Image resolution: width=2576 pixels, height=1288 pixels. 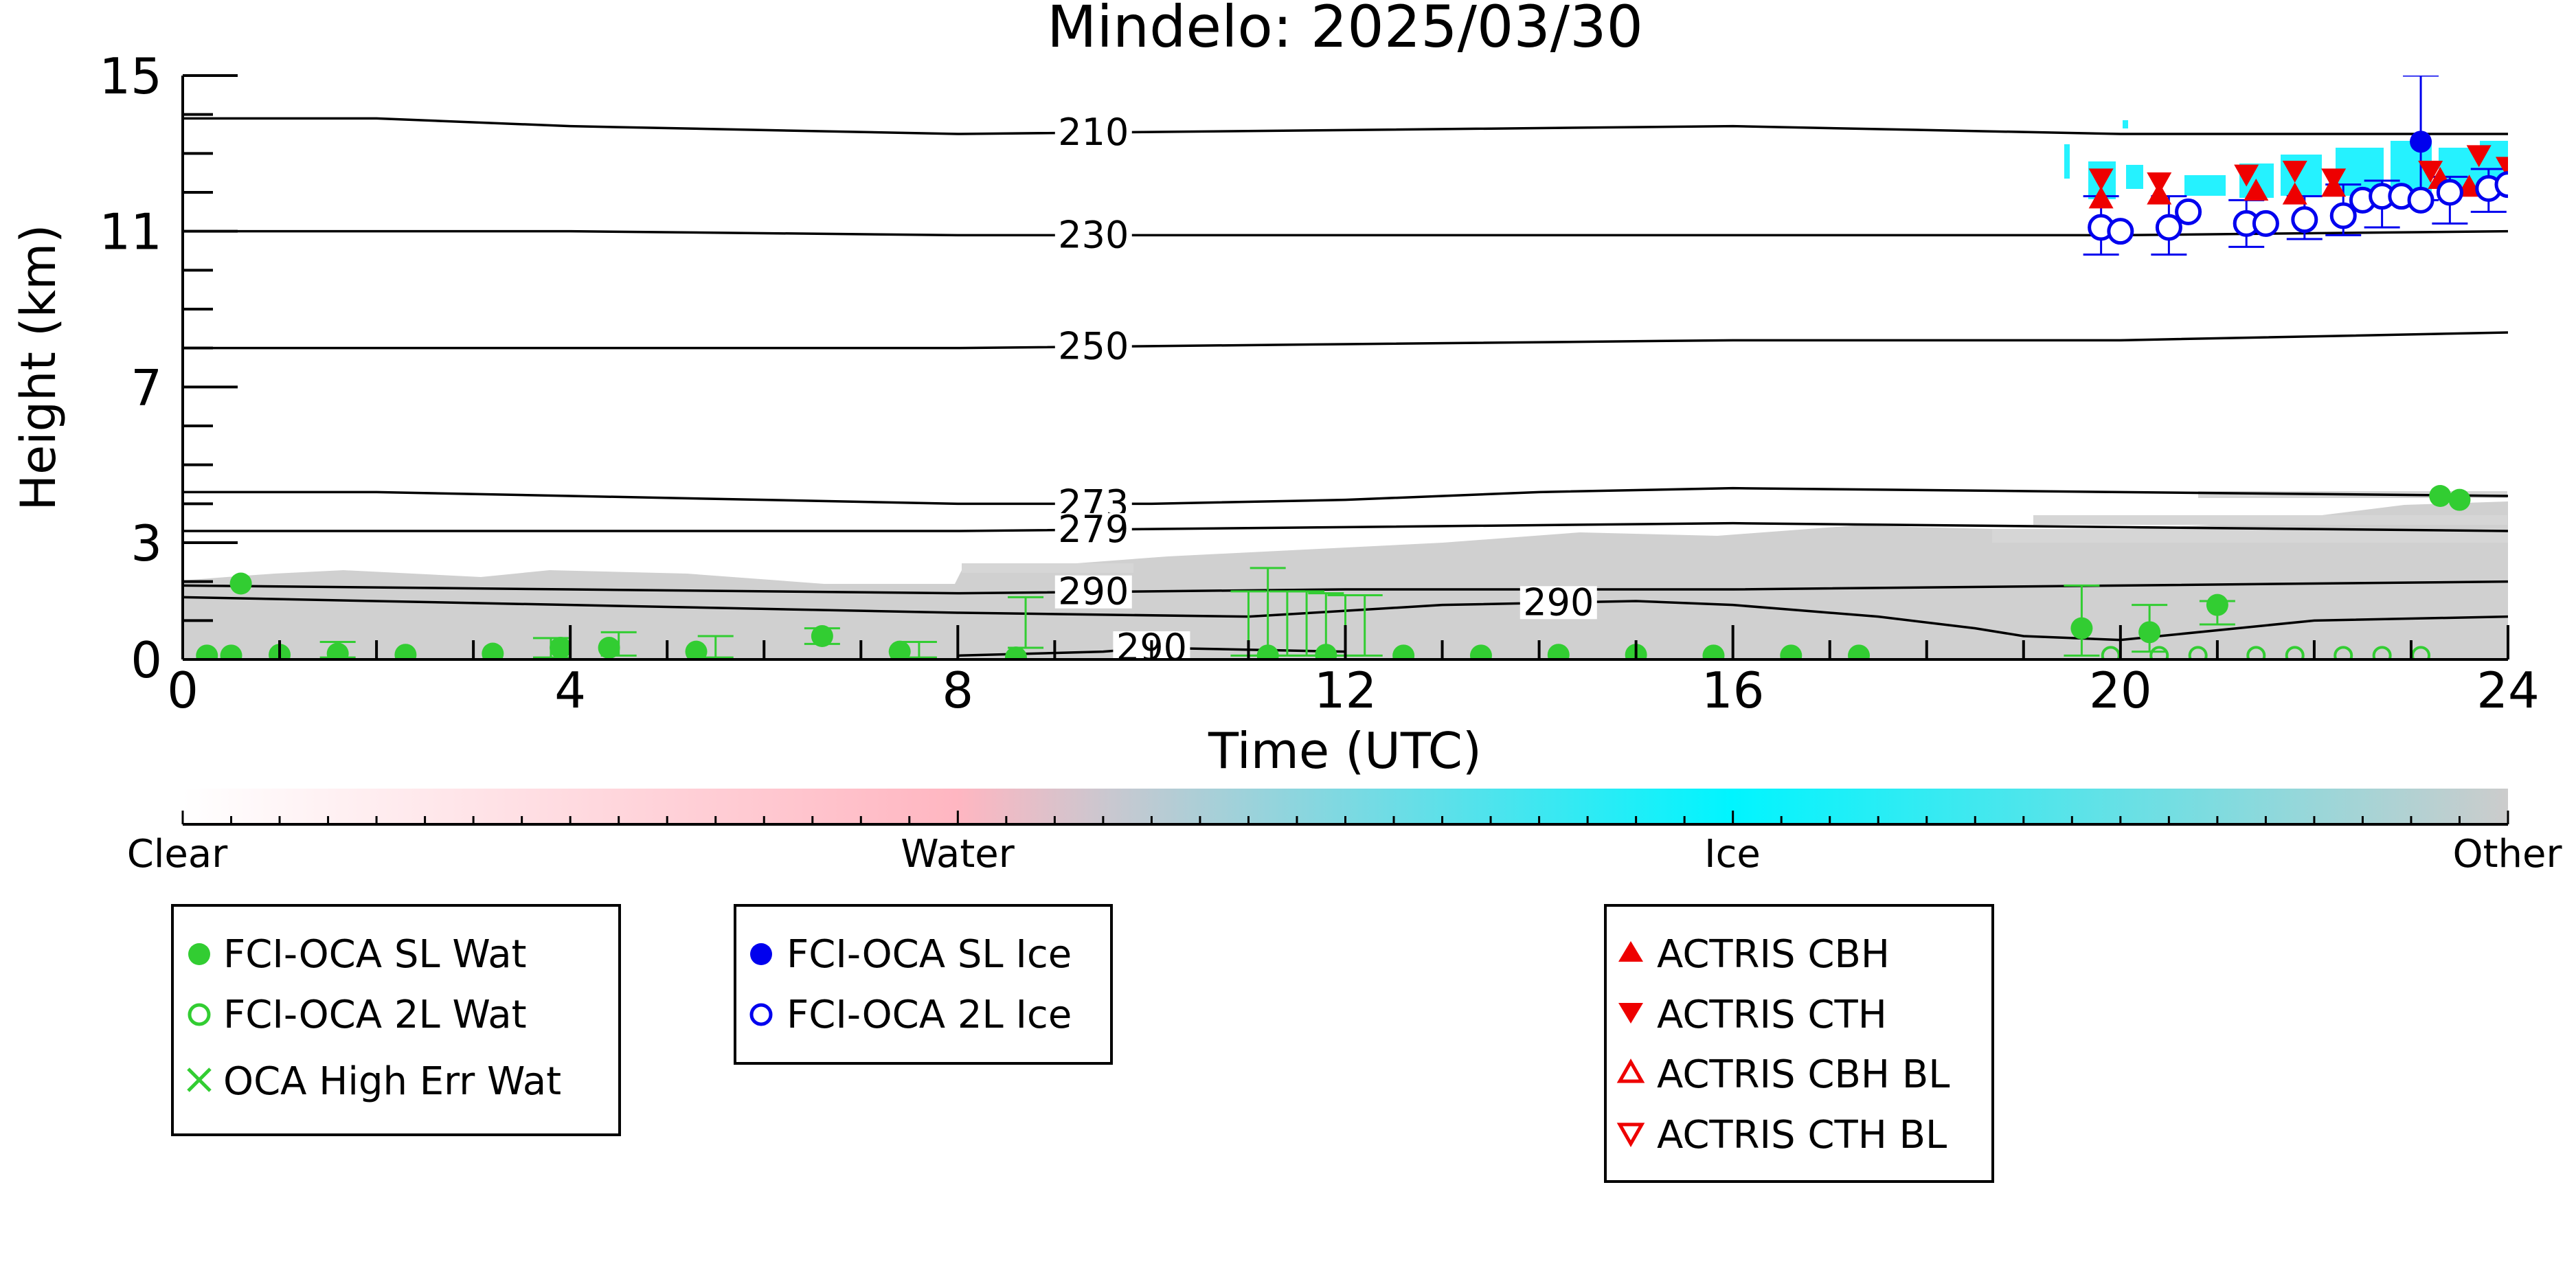 What do you see at coordinates (375, 1015) in the screenshot?
I see `legend-label-2l-wat: FCI-OCA 2L Wat` at bounding box center [375, 1015].